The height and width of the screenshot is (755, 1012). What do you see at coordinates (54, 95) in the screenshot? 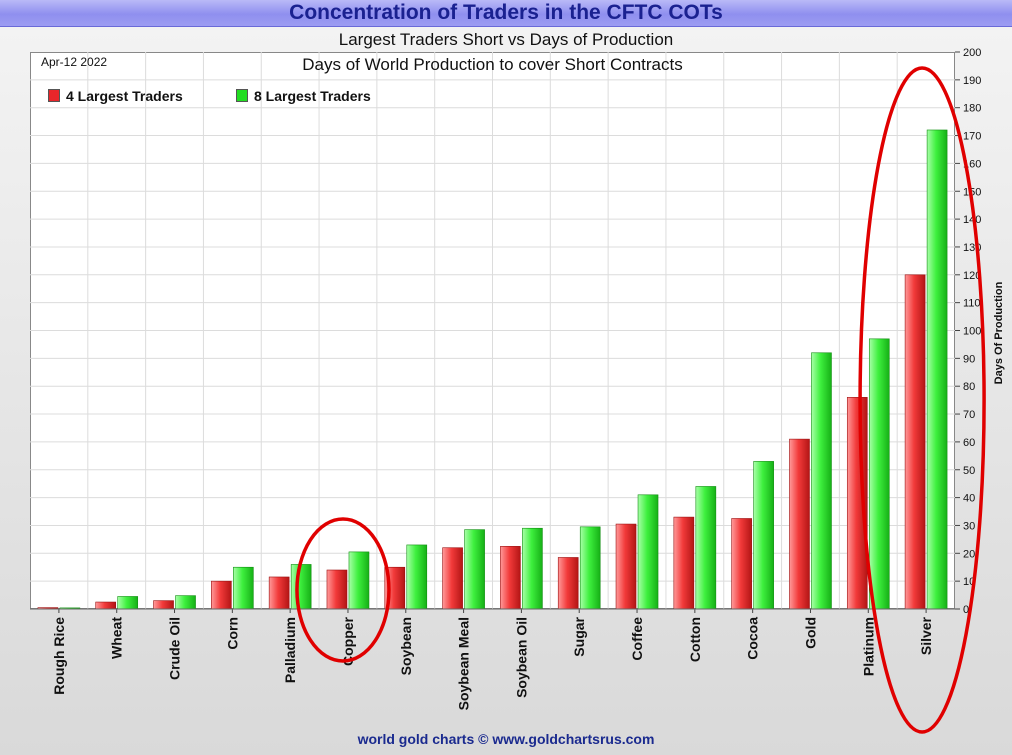
I see `legend-swatch-red` at bounding box center [54, 95].